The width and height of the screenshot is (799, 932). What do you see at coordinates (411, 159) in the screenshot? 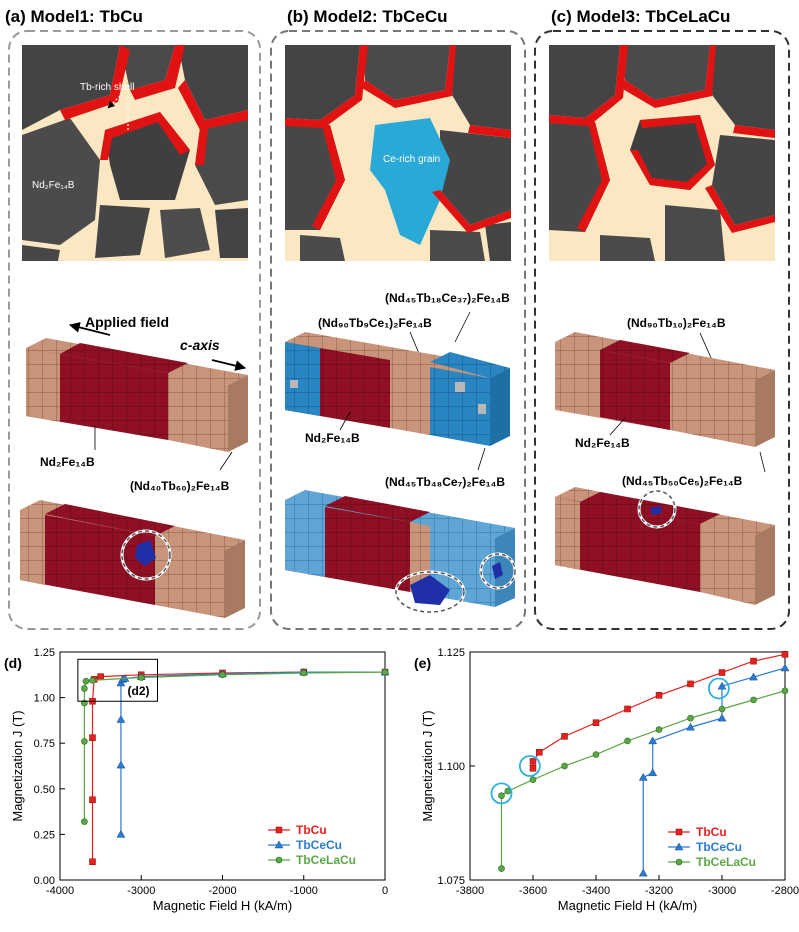
I see `ce-grain-label: Ce-rich grain` at bounding box center [411, 159].